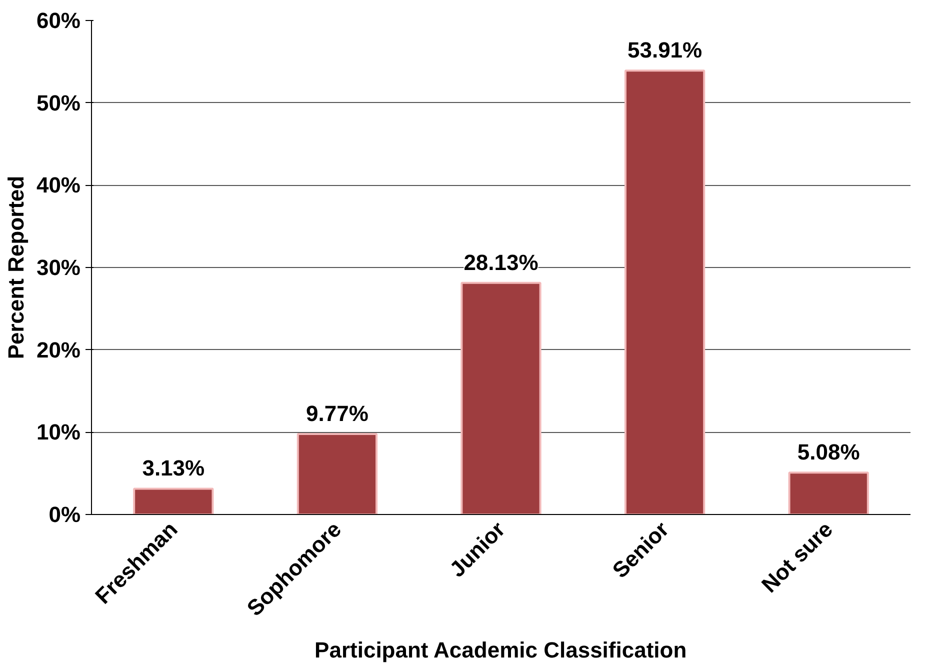 This screenshot has width=928, height=672. Describe the element at coordinates (58, 103) in the screenshot. I see `y-tick-label: 50%` at that location.